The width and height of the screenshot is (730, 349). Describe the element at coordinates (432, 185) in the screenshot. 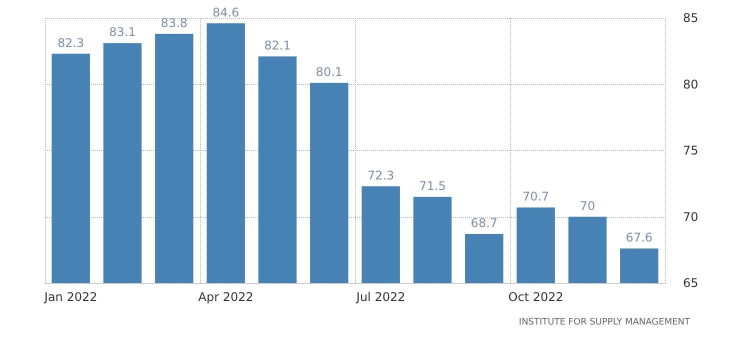

I see `data-label: 71.5` at that location.